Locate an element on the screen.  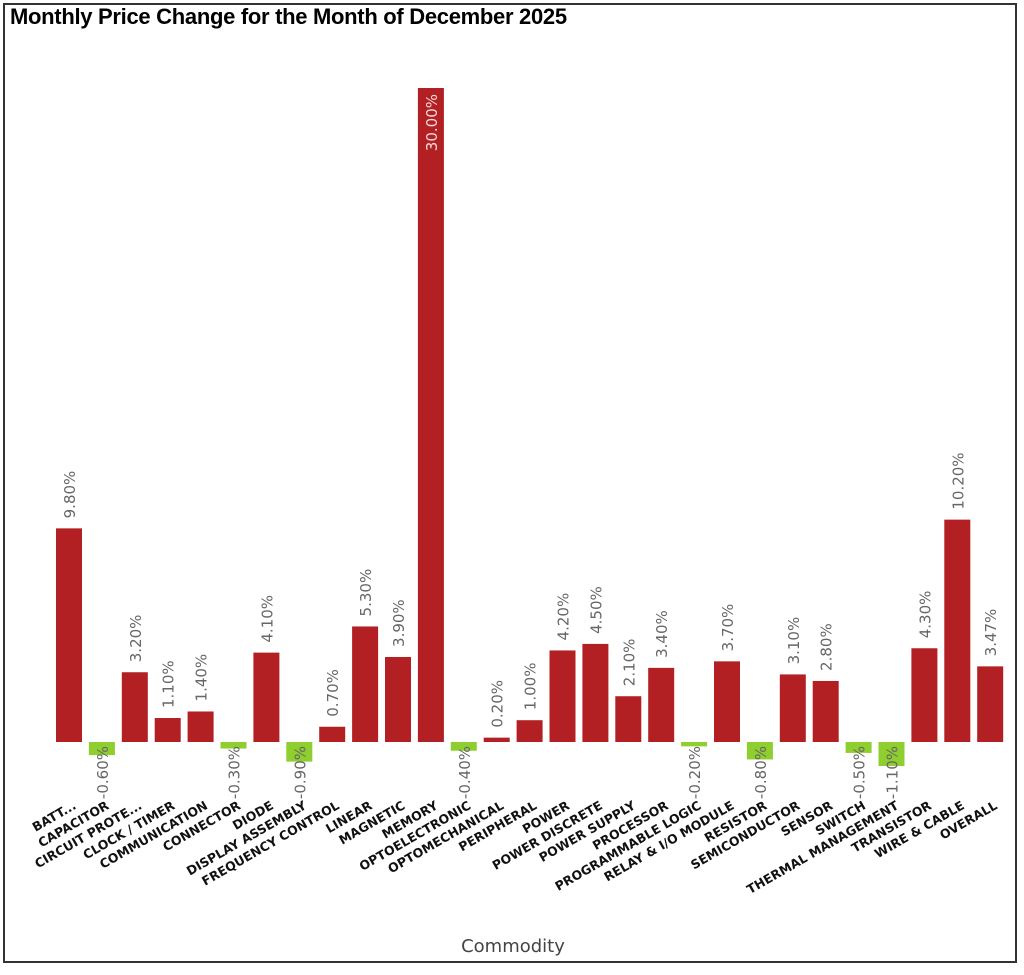
data-label: 5.30% is located at coordinates (366, 593).